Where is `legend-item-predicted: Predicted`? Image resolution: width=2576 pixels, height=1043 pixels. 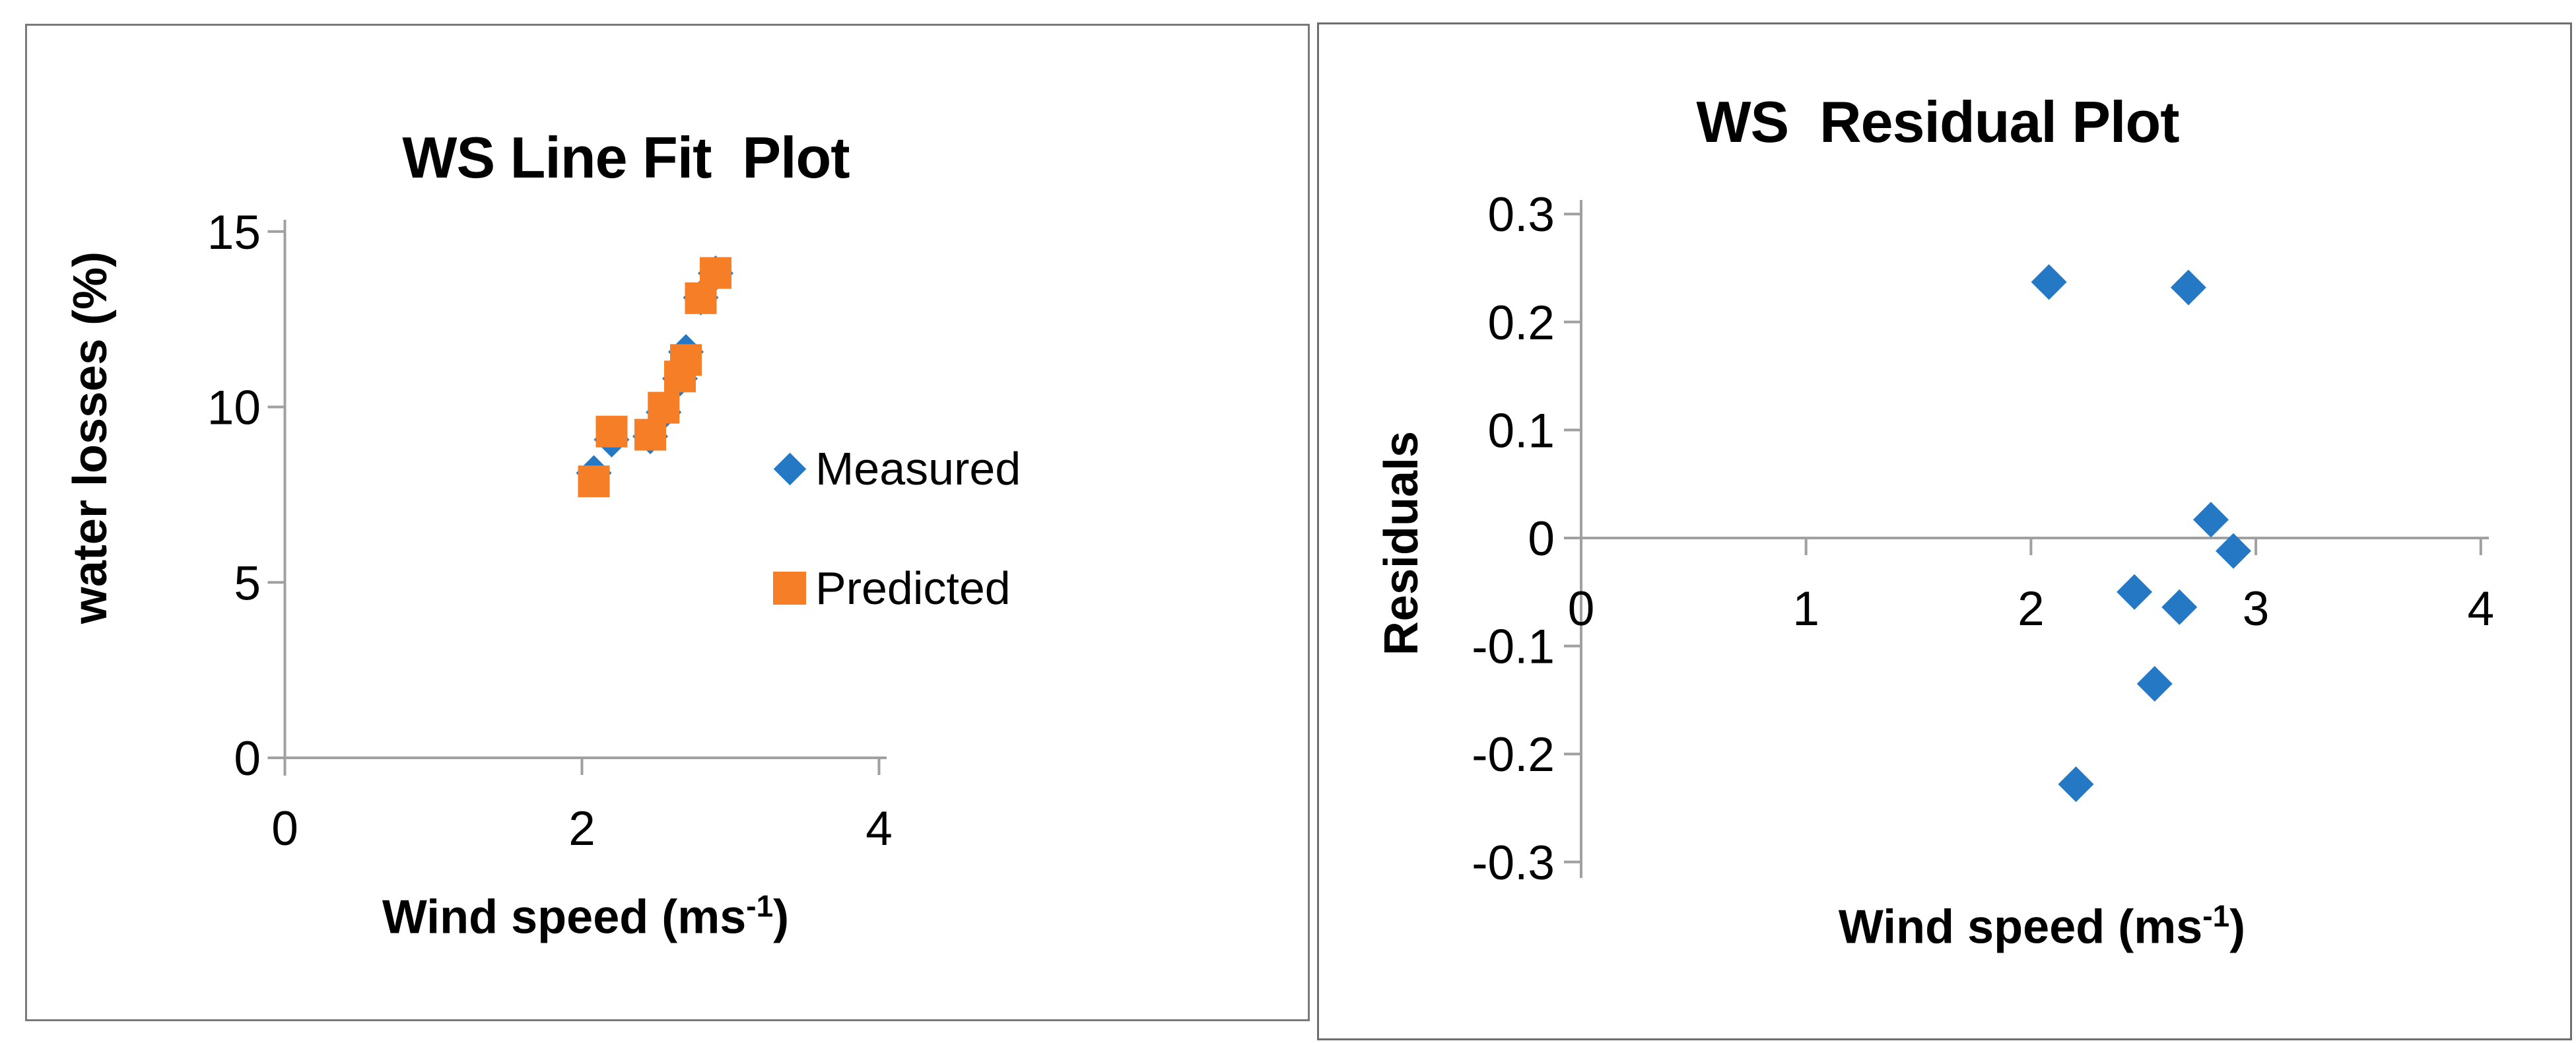
legend-item-predicted: Predicted is located at coordinates (892, 588).